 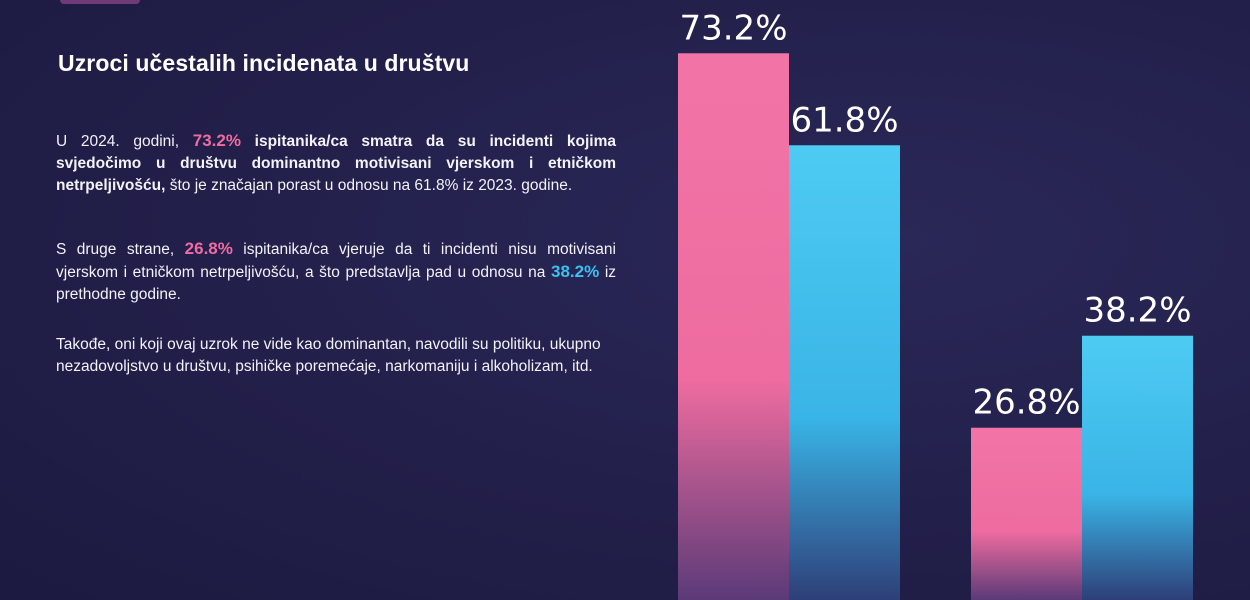 What do you see at coordinates (1137, 311) in the screenshot?
I see `bar-label-2023-2: 38.2%` at bounding box center [1137, 311].